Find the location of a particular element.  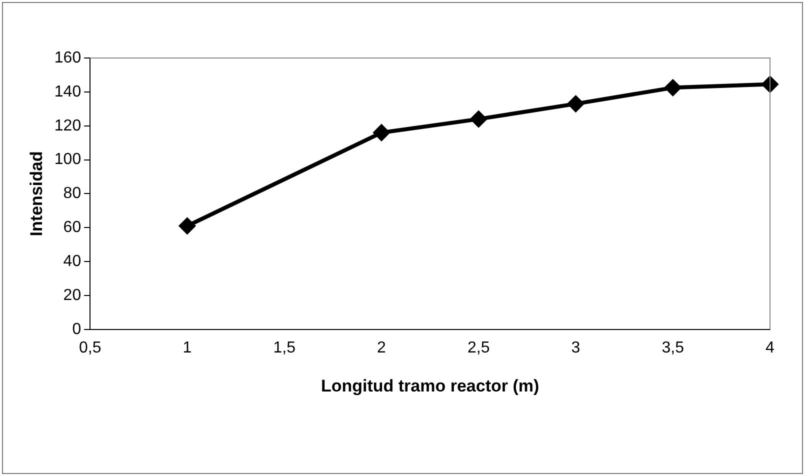

y-tick-label: 100 is located at coordinates (68, 159).